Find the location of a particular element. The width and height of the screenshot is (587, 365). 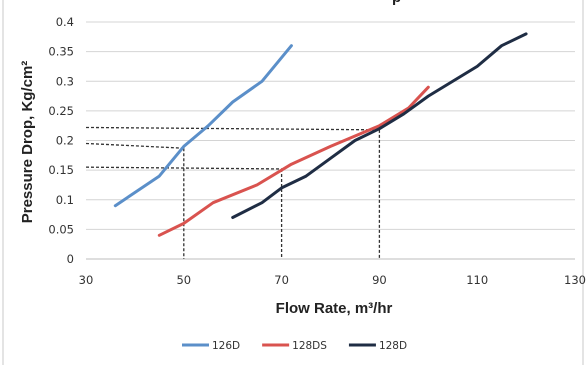

x-tick-label: 110 is located at coordinates (477, 280).